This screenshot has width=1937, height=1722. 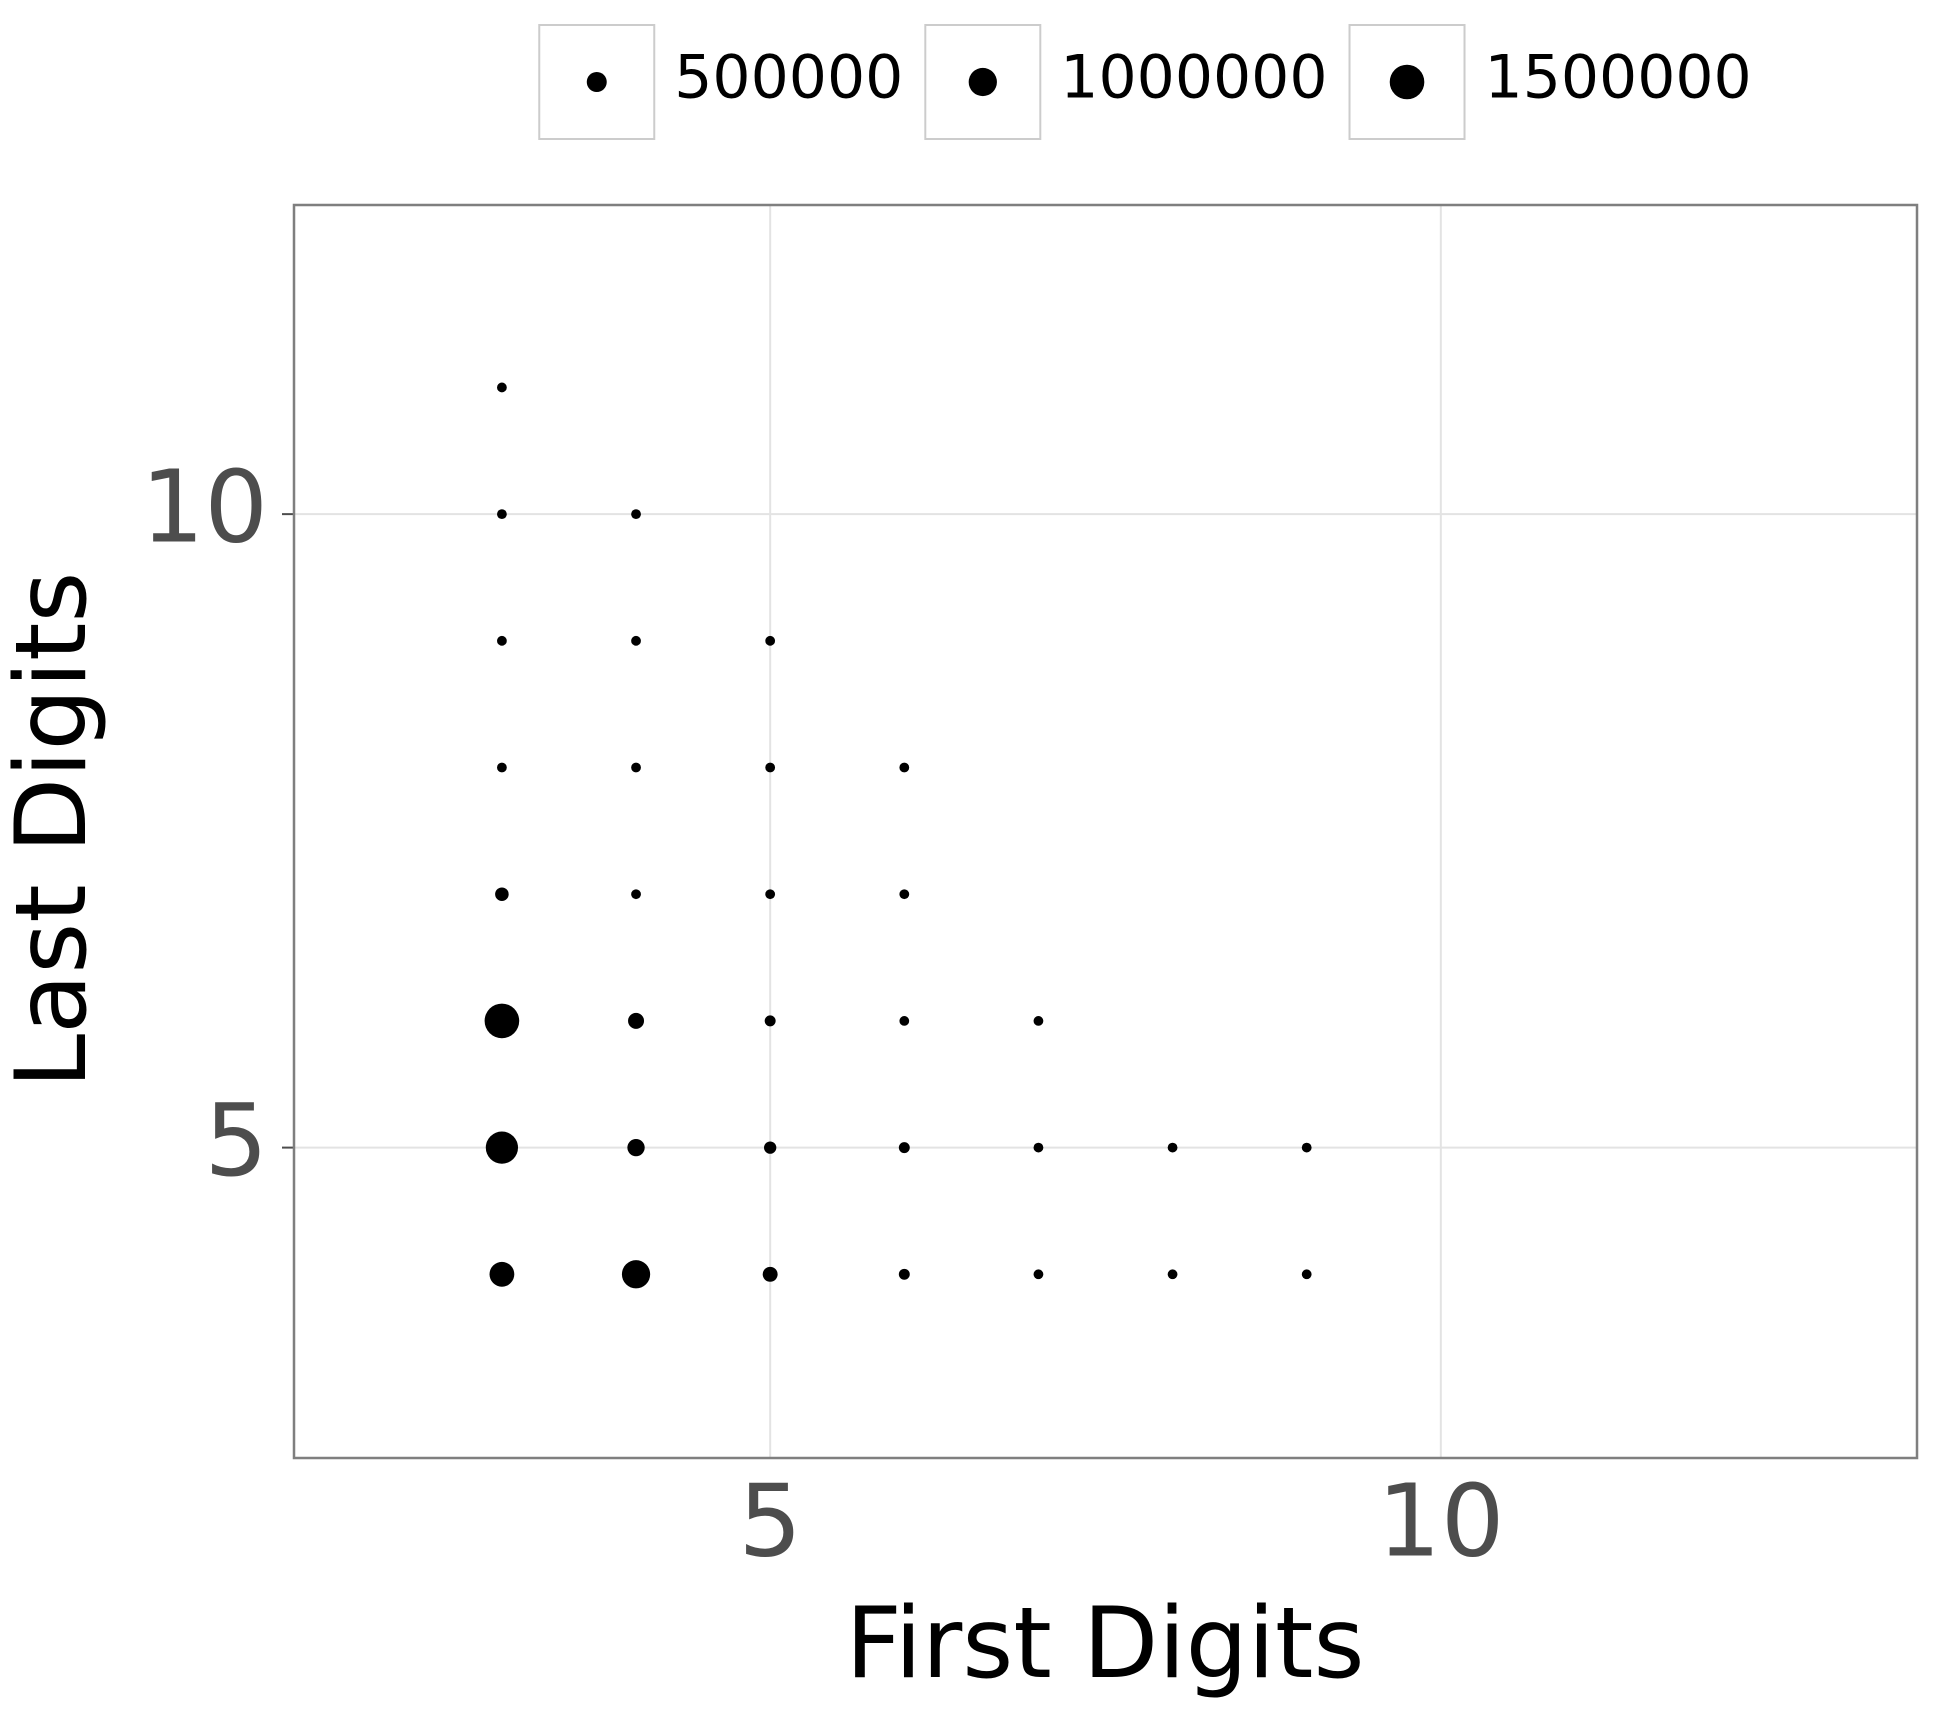 I want to click on legend-label: 500000, so click(x=788, y=78).